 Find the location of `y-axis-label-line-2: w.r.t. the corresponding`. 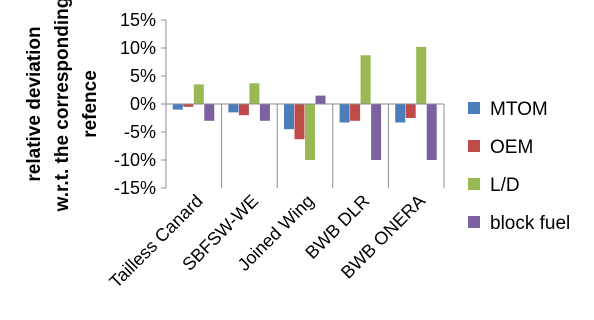

y-axis-label-line-2: w.r.t. the corresponding is located at coordinates (62, 106).